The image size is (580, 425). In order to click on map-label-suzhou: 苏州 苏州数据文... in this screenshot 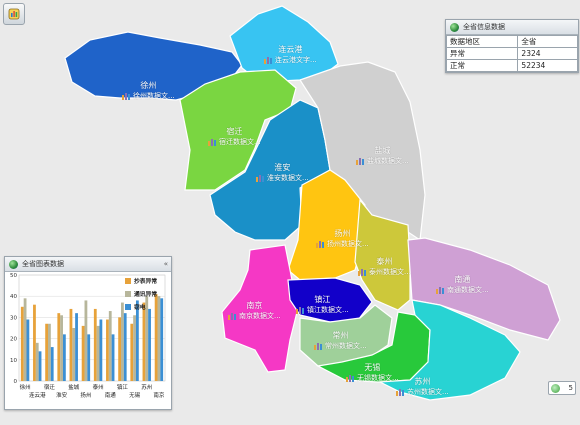, I will do `click(422, 386)`.